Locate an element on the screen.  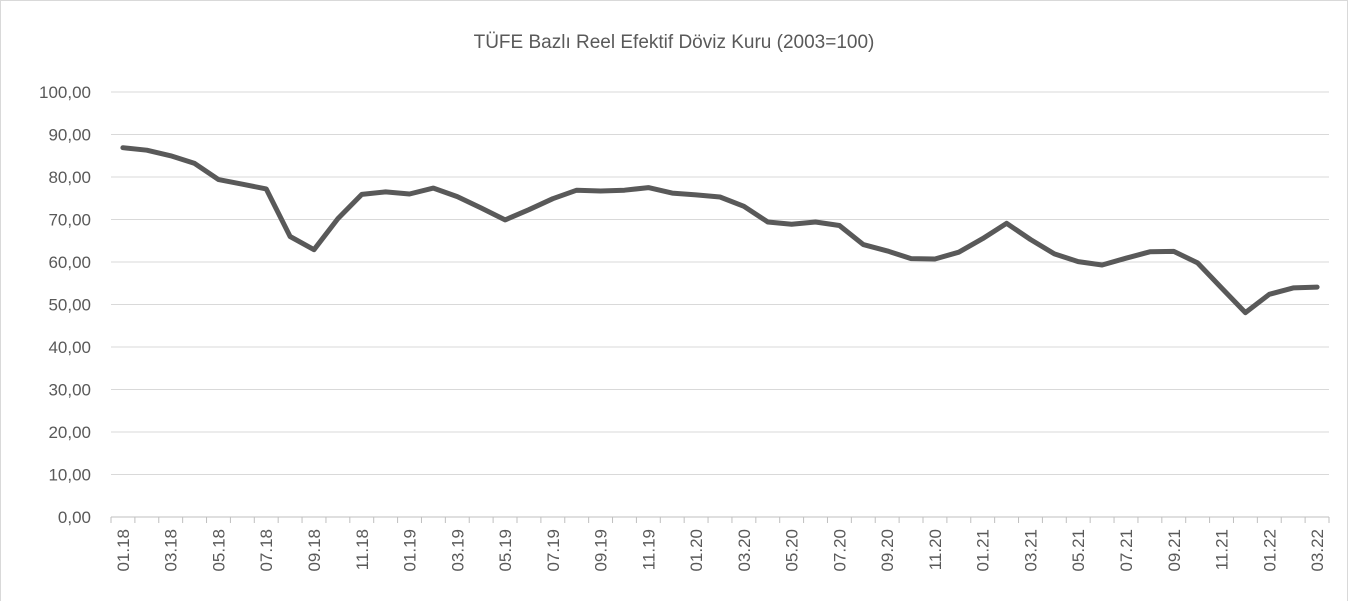
x-tick-label: 11.18 is located at coordinates (362, 549).